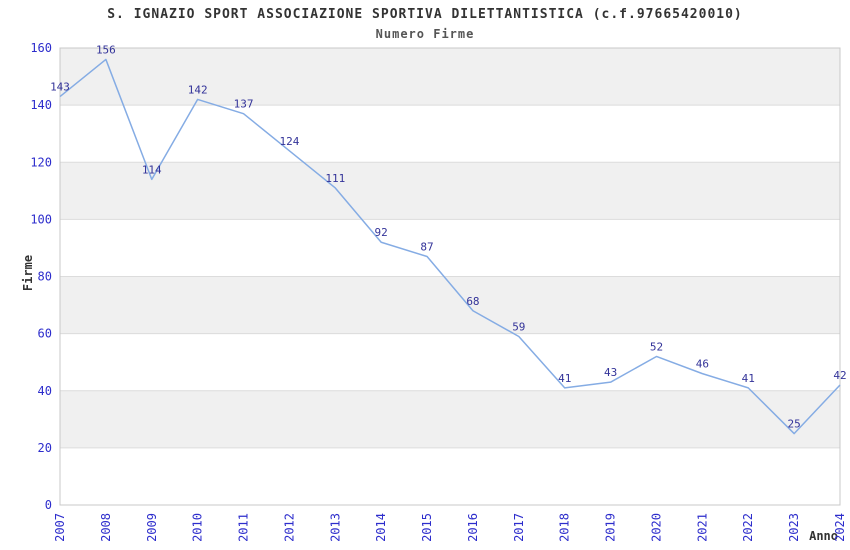  I want to click on svg-text: 2010, so click(198, 527).